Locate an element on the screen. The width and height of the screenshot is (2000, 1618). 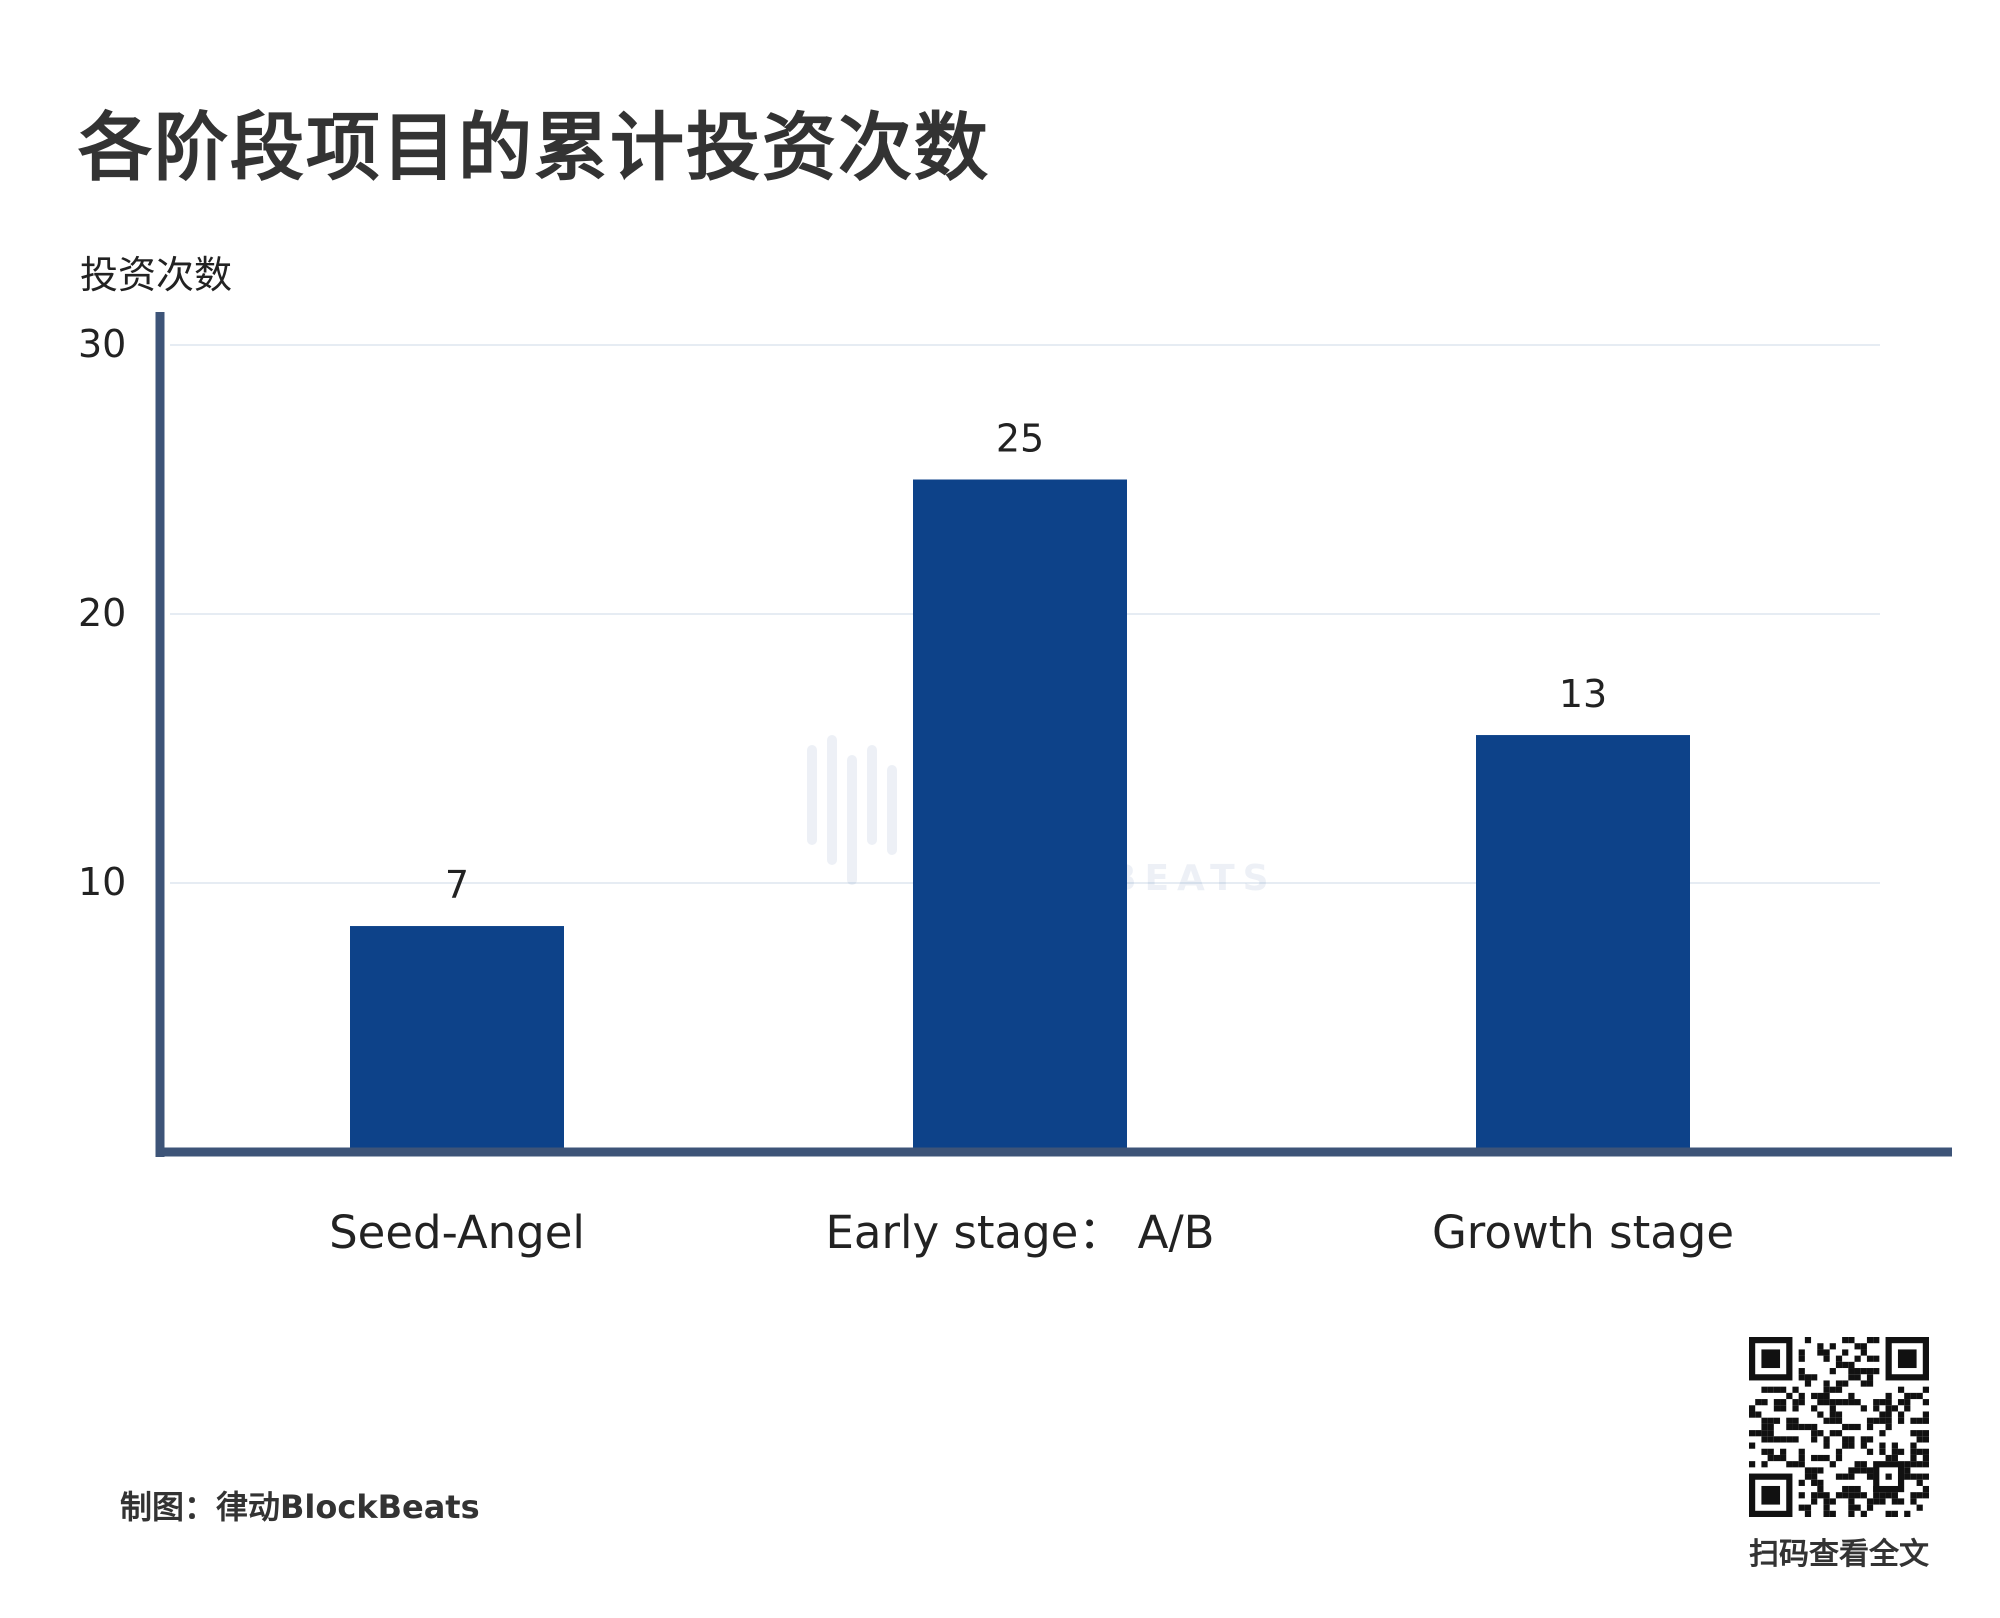
credit-text: 制图：律动BlockBeats is located at coordinates (300, 1507).